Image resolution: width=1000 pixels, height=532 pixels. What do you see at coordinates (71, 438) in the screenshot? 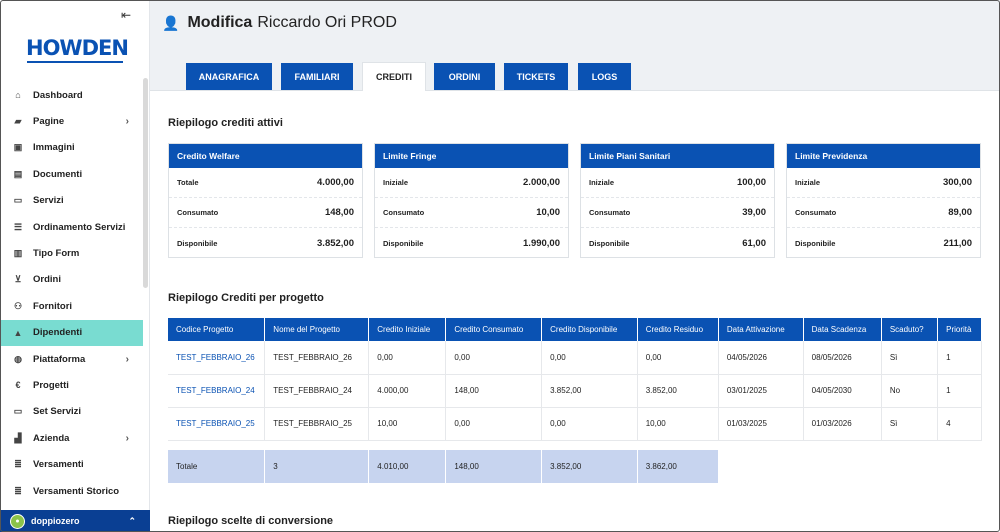
I see `sidebar-item-azienda: ▟ Azienda ›` at bounding box center [71, 438].